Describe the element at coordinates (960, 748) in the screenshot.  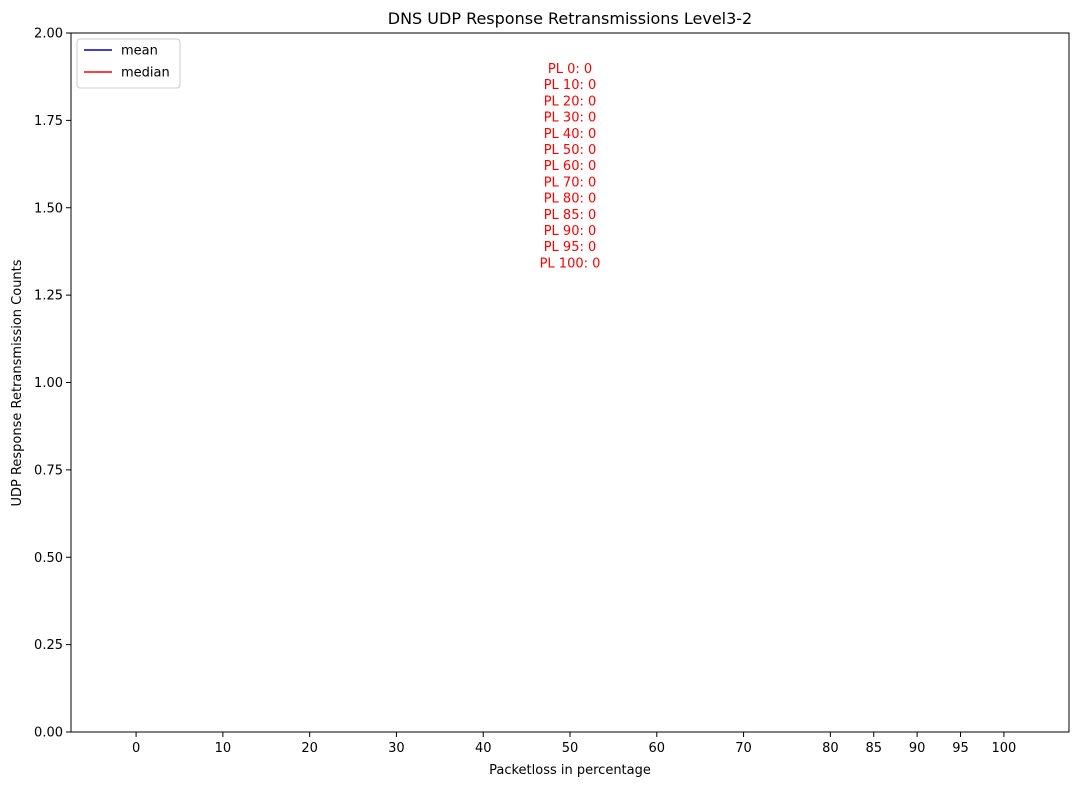
I see `x-tick-label: 95` at that location.